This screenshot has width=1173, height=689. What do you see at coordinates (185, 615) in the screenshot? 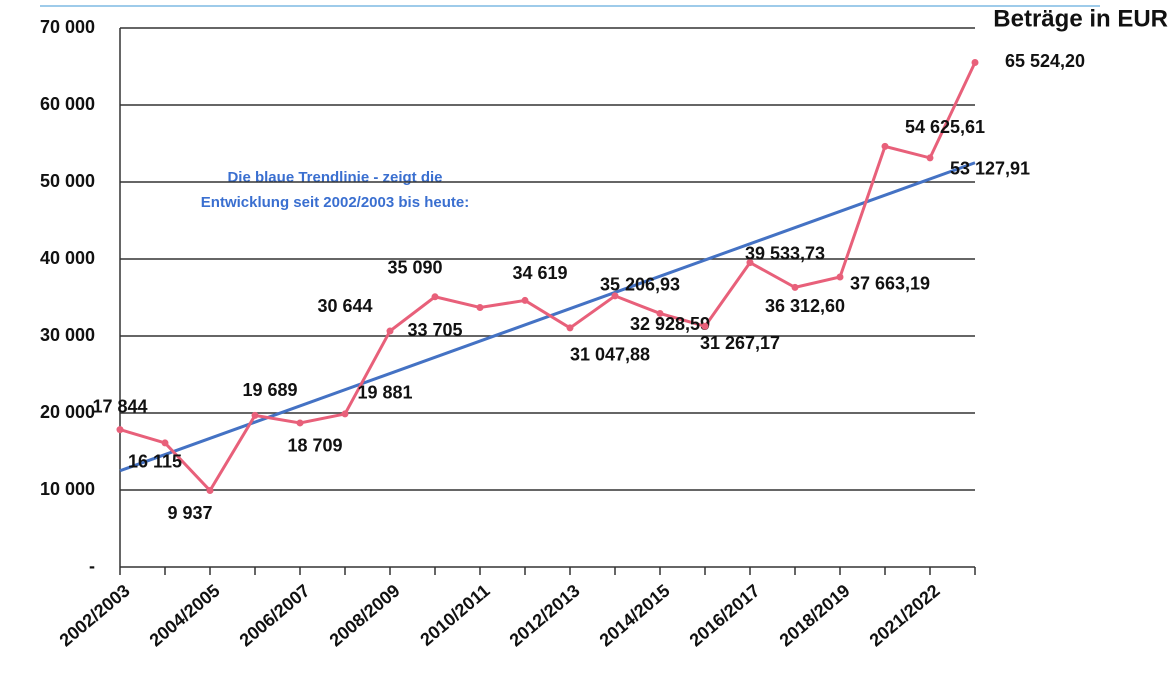
I see `x-tick-label: 2004/2005` at bounding box center [185, 615].